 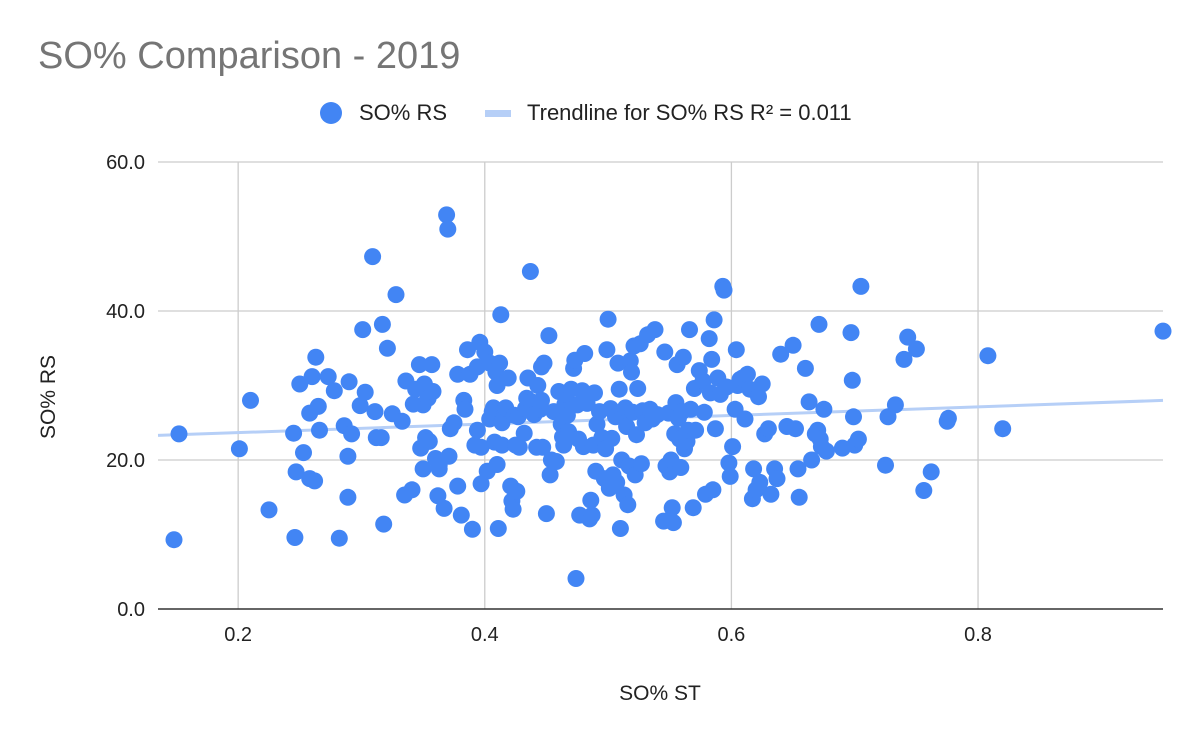 I want to click on y-tick-label: 20.0, so click(x=125, y=461).